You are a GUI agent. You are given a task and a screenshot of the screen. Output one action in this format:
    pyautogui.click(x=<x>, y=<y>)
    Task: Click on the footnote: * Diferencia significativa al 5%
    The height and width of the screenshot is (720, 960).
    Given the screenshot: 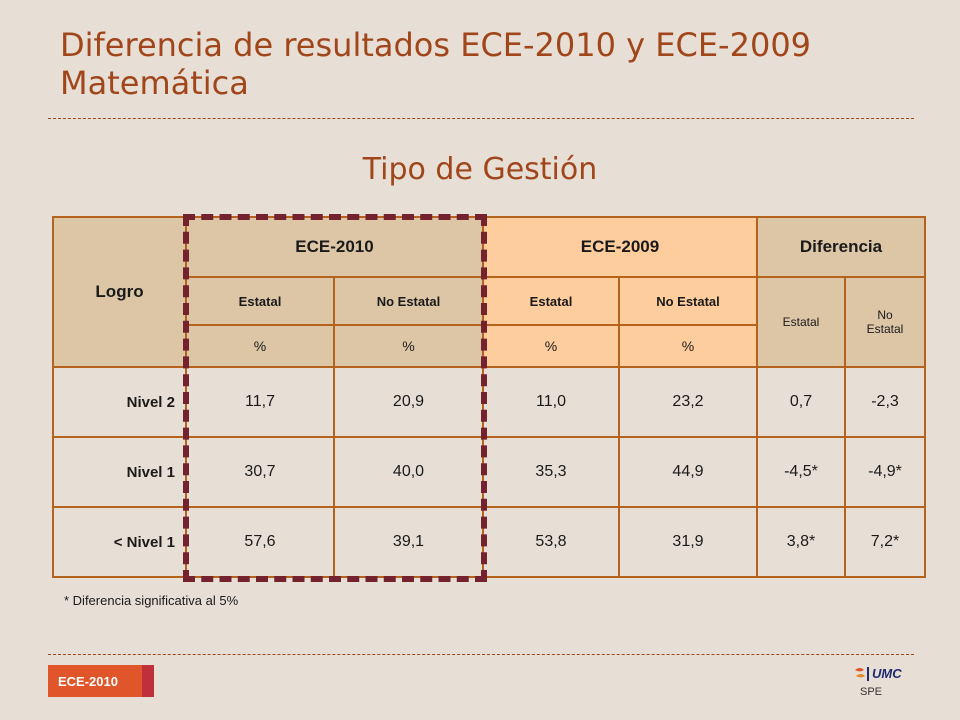 What is the action you would take?
    pyautogui.click(x=151, y=600)
    